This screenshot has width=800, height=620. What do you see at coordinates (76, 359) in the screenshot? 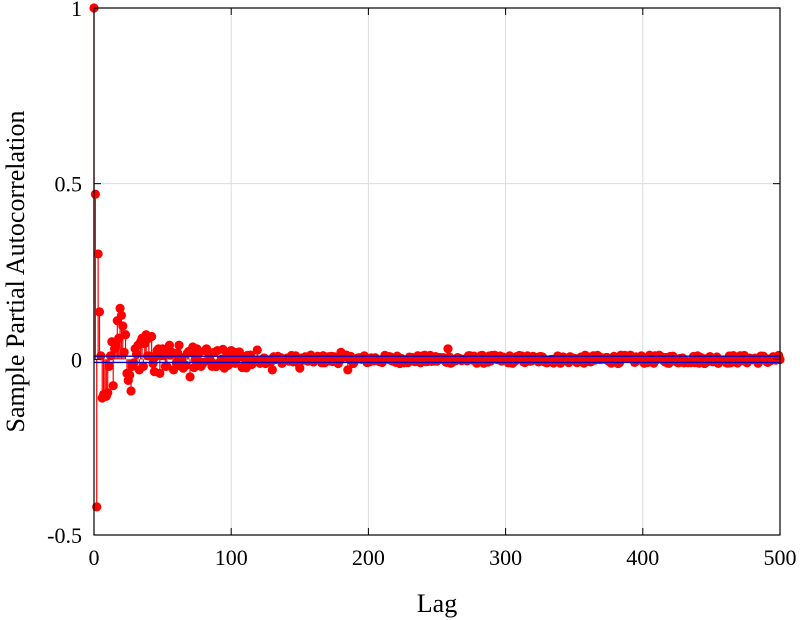
I see `y-tick-label: 0` at bounding box center [76, 359].